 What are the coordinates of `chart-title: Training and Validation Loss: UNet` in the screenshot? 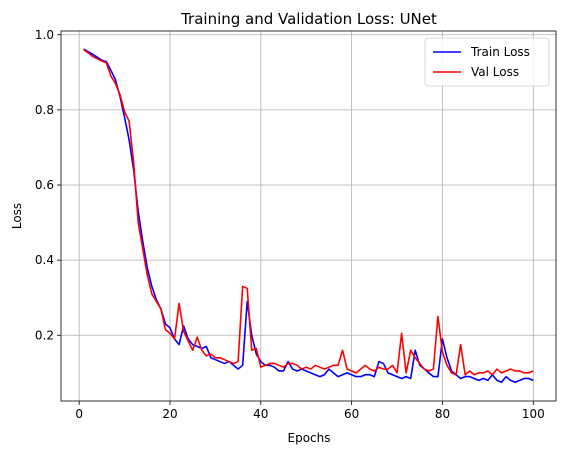 It's located at (308, 19).